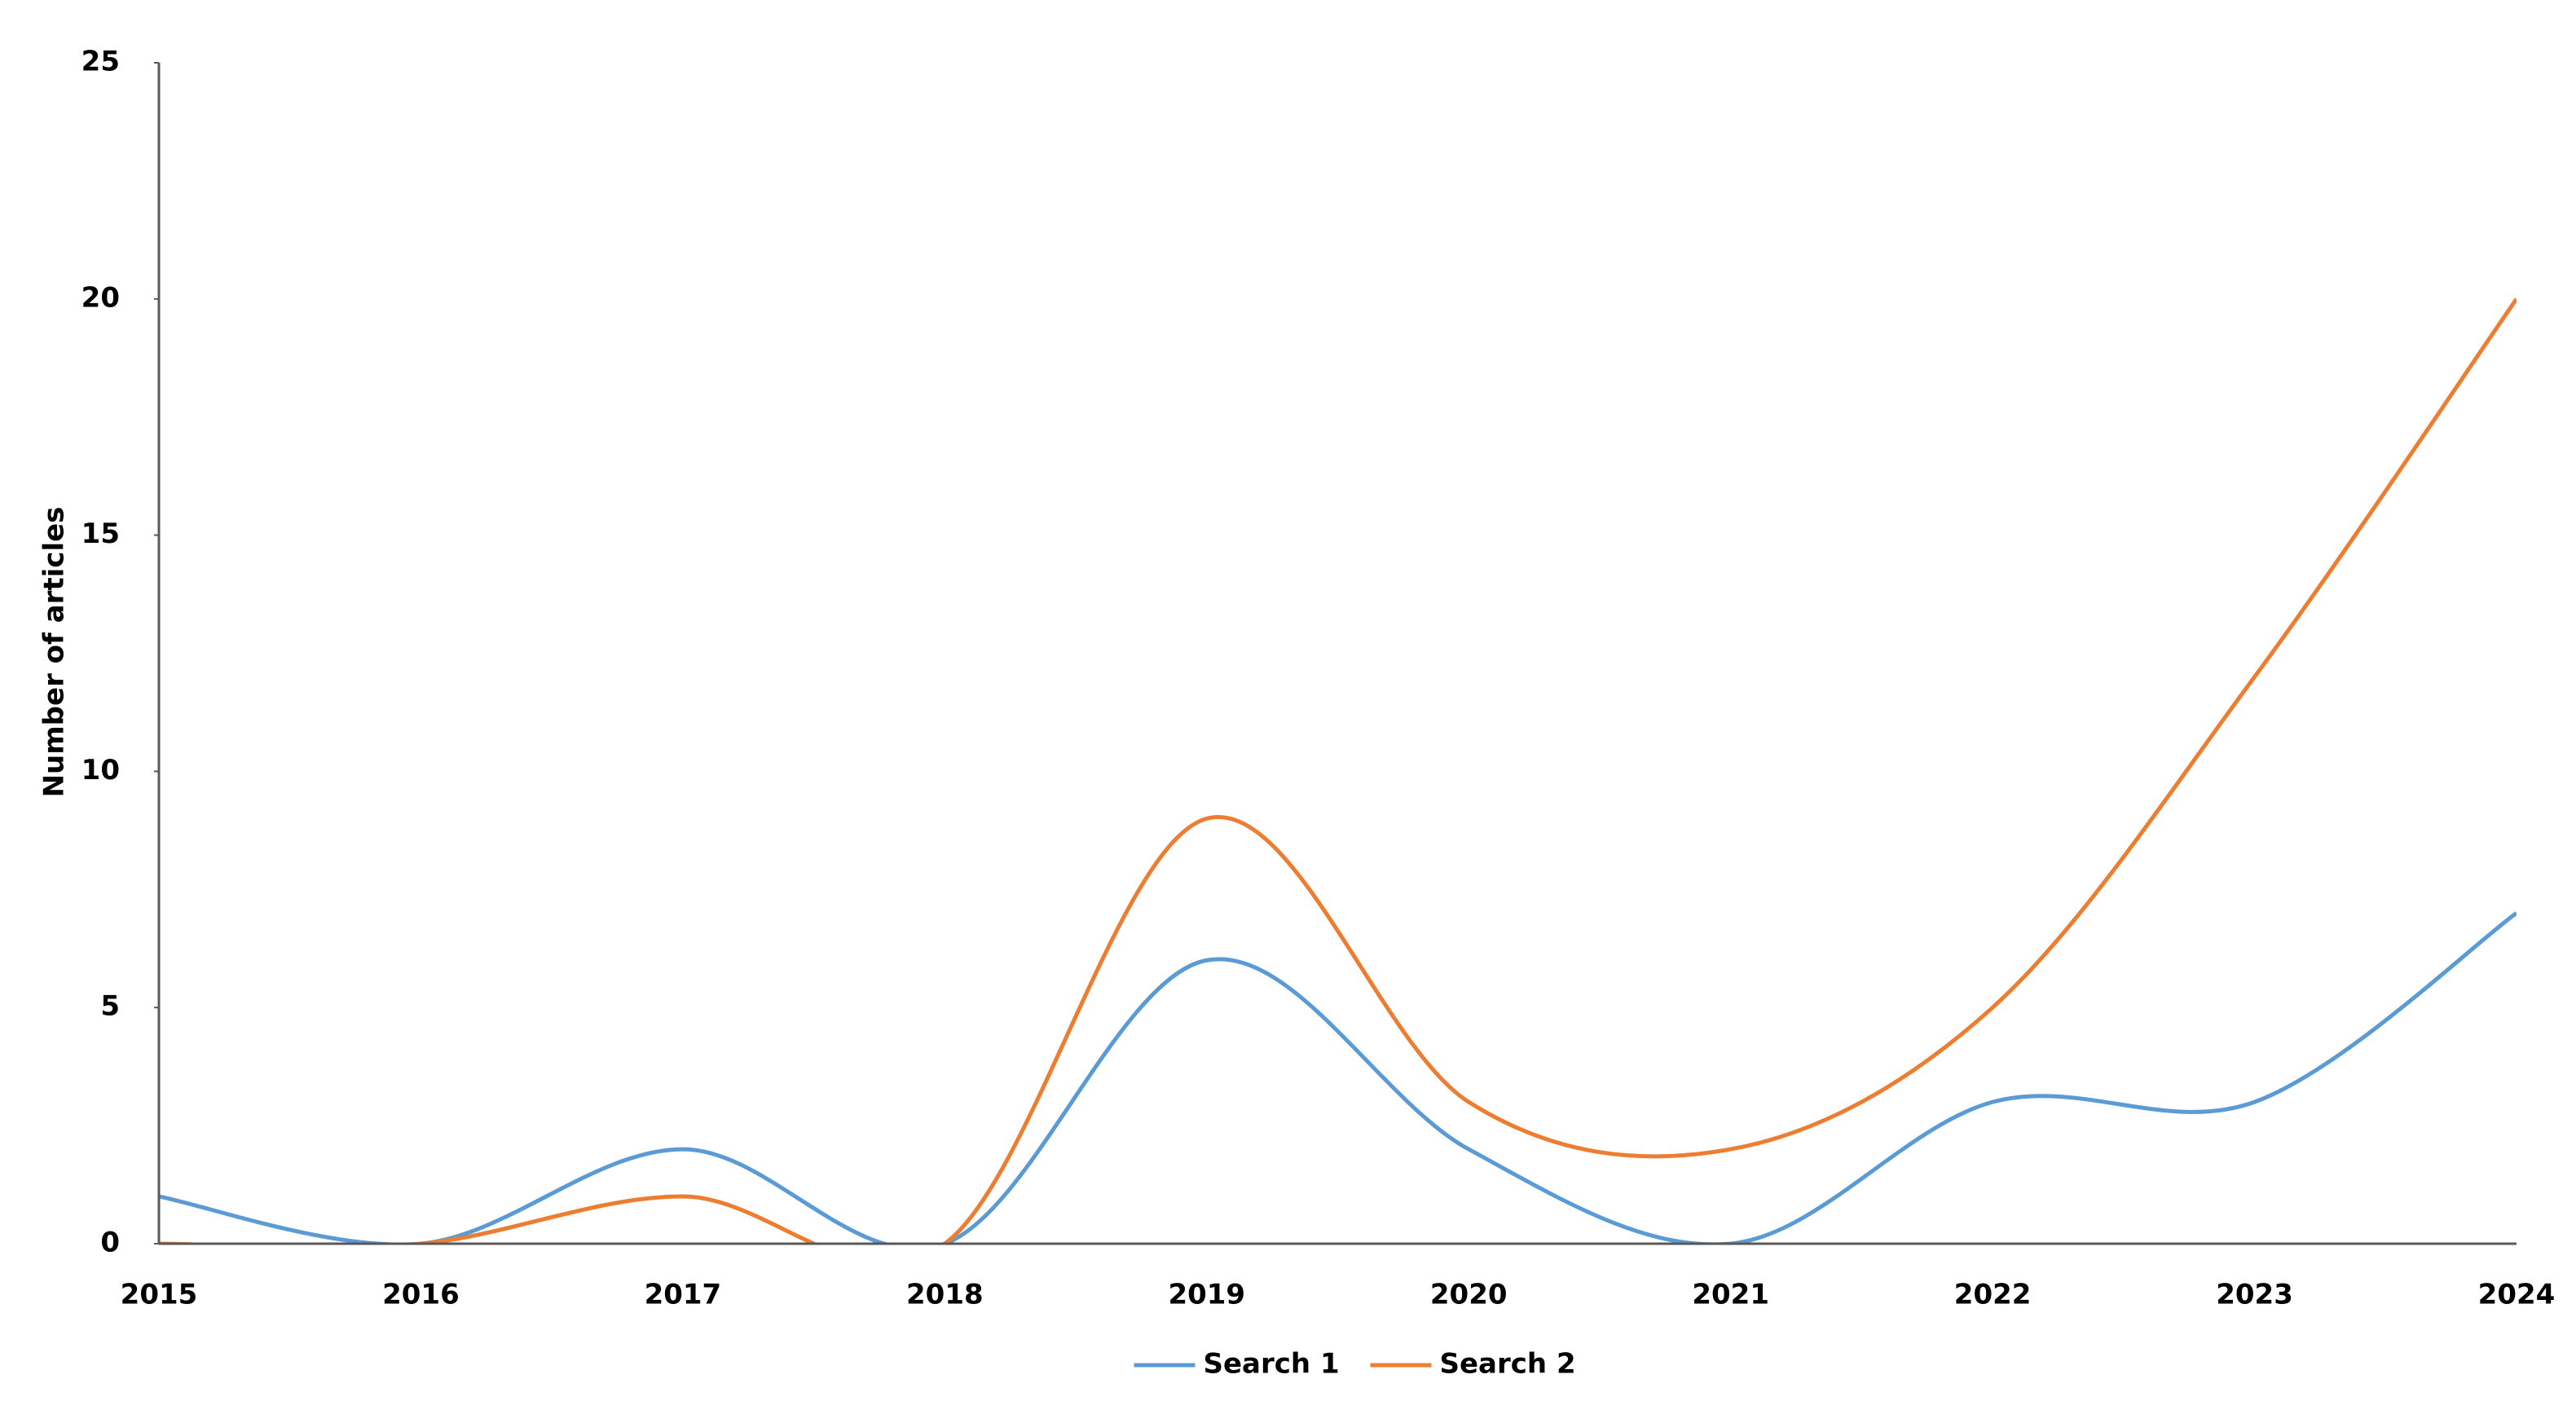  What do you see at coordinates (101, 534) in the screenshot?
I see `y-tick-label: 15` at bounding box center [101, 534].